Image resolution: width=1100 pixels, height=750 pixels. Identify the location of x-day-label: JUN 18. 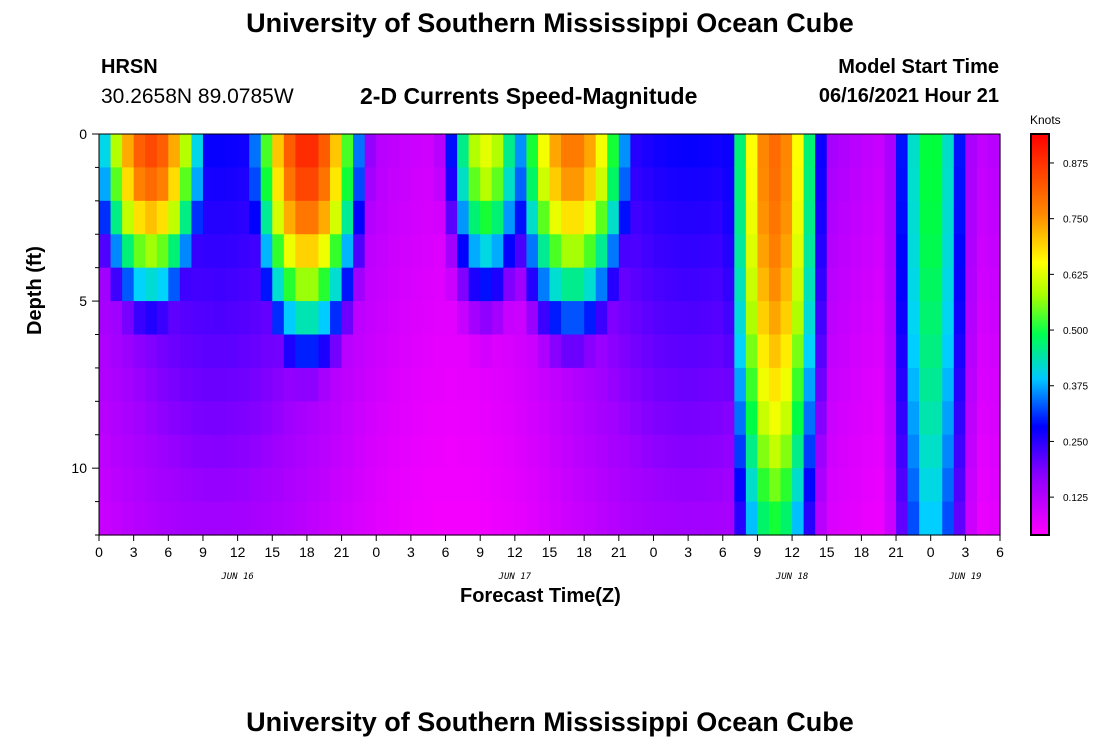
(792, 577).